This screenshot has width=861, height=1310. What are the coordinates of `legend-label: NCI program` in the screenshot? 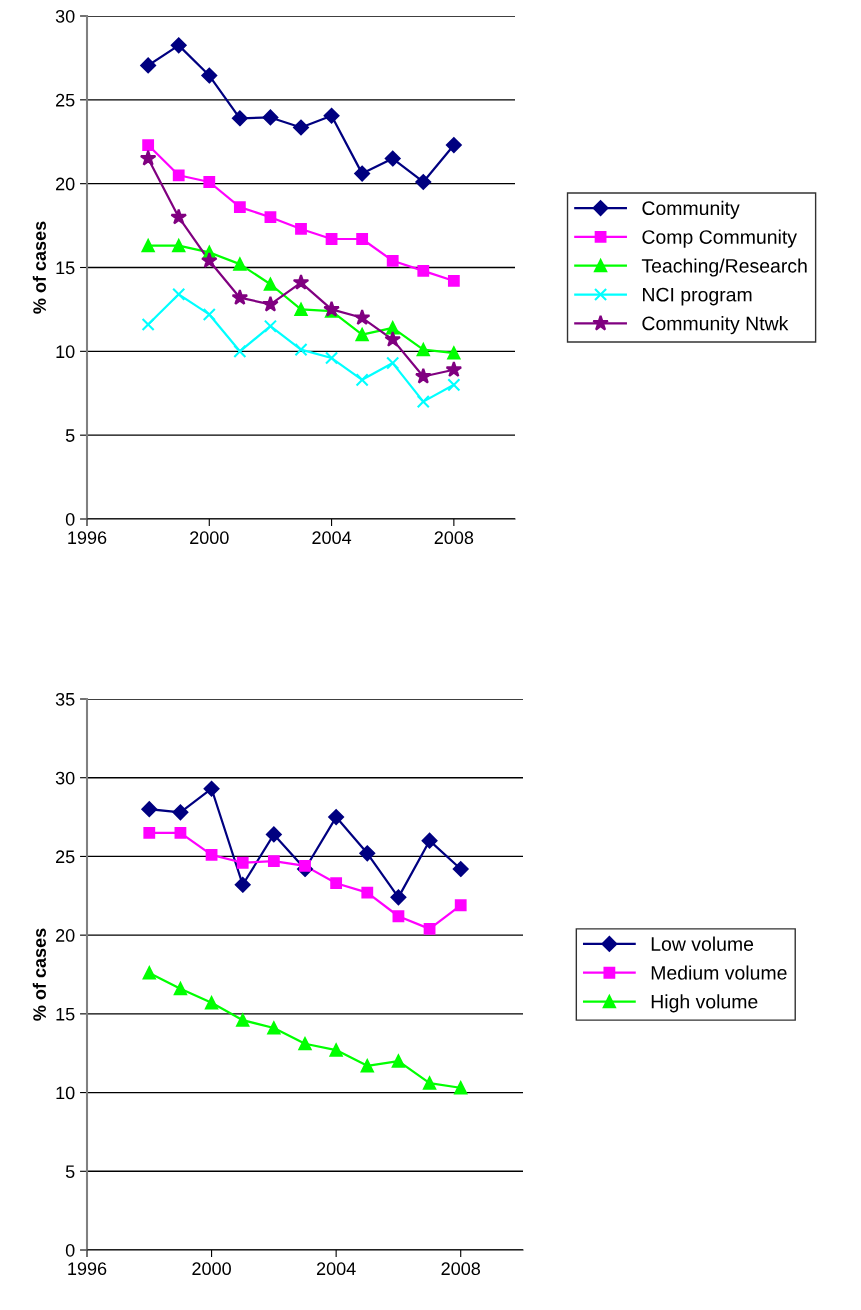 It's located at (697, 296).